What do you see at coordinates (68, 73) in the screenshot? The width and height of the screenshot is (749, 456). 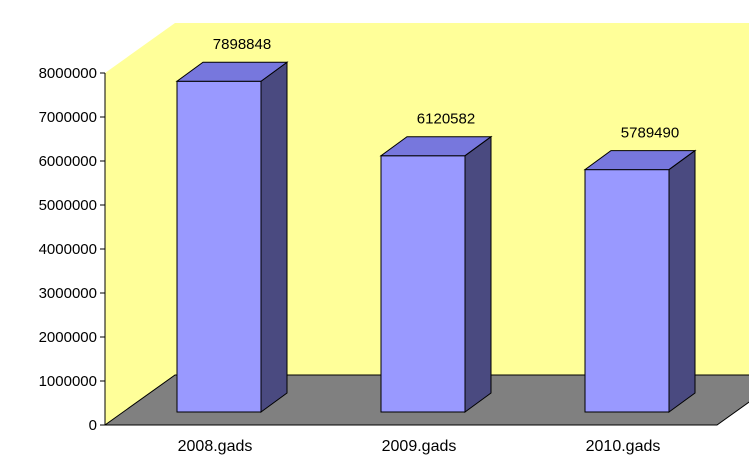 I see `y-tick-label: 8000000` at bounding box center [68, 73].